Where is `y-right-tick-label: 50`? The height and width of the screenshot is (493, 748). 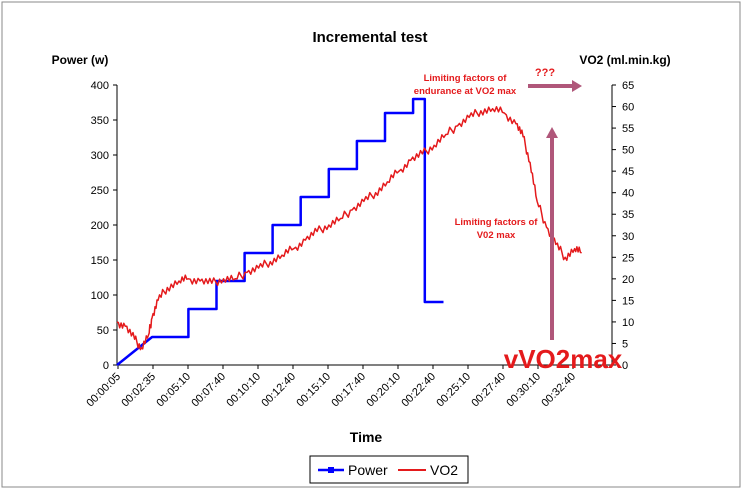 y-right-tick-label: 50 is located at coordinates (628, 151).